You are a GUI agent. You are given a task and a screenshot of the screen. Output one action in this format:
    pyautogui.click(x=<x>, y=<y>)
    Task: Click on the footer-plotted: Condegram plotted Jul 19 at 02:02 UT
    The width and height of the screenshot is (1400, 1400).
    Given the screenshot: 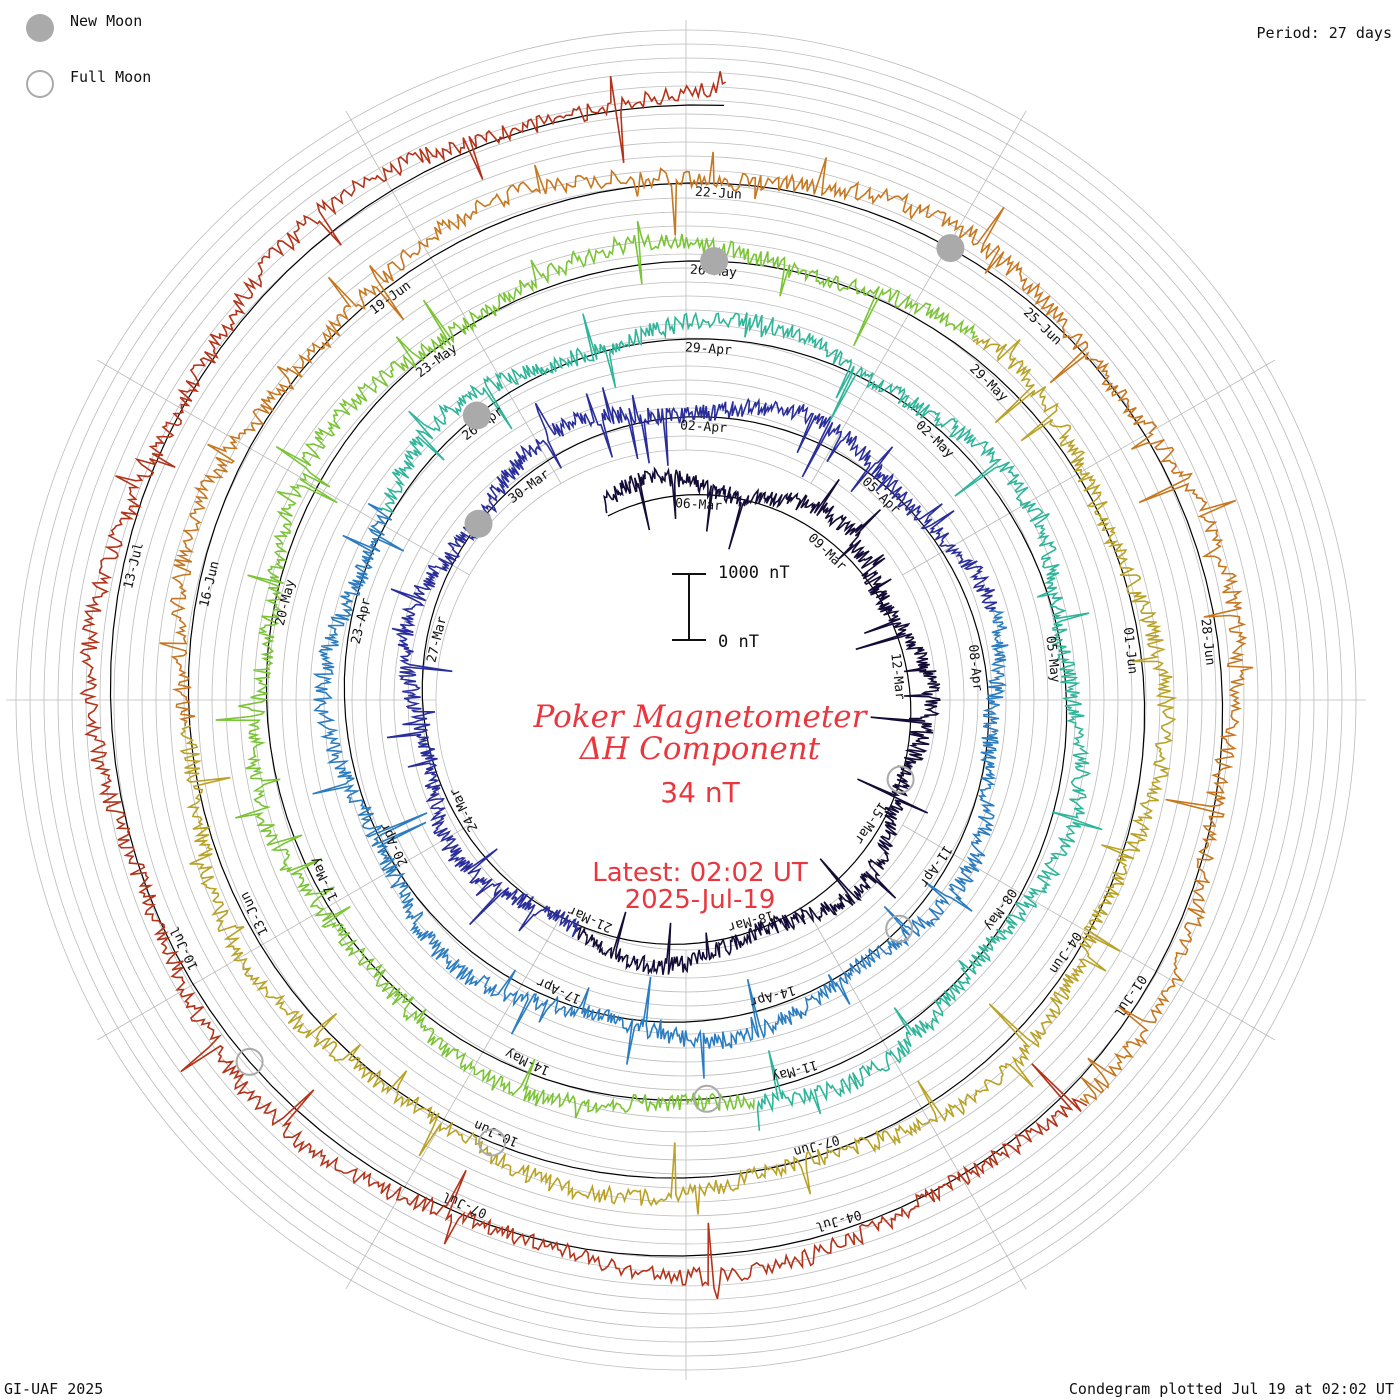 What is the action you would take?
    pyautogui.click(x=1231, y=1389)
    